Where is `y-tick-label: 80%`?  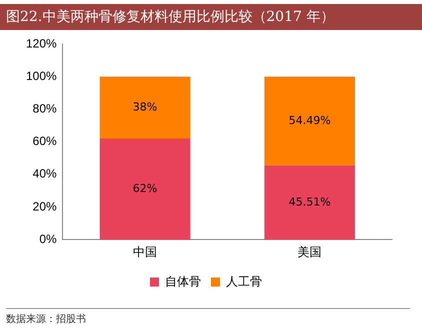
y-tick-label: 80% is located at coordinates (45, 109).